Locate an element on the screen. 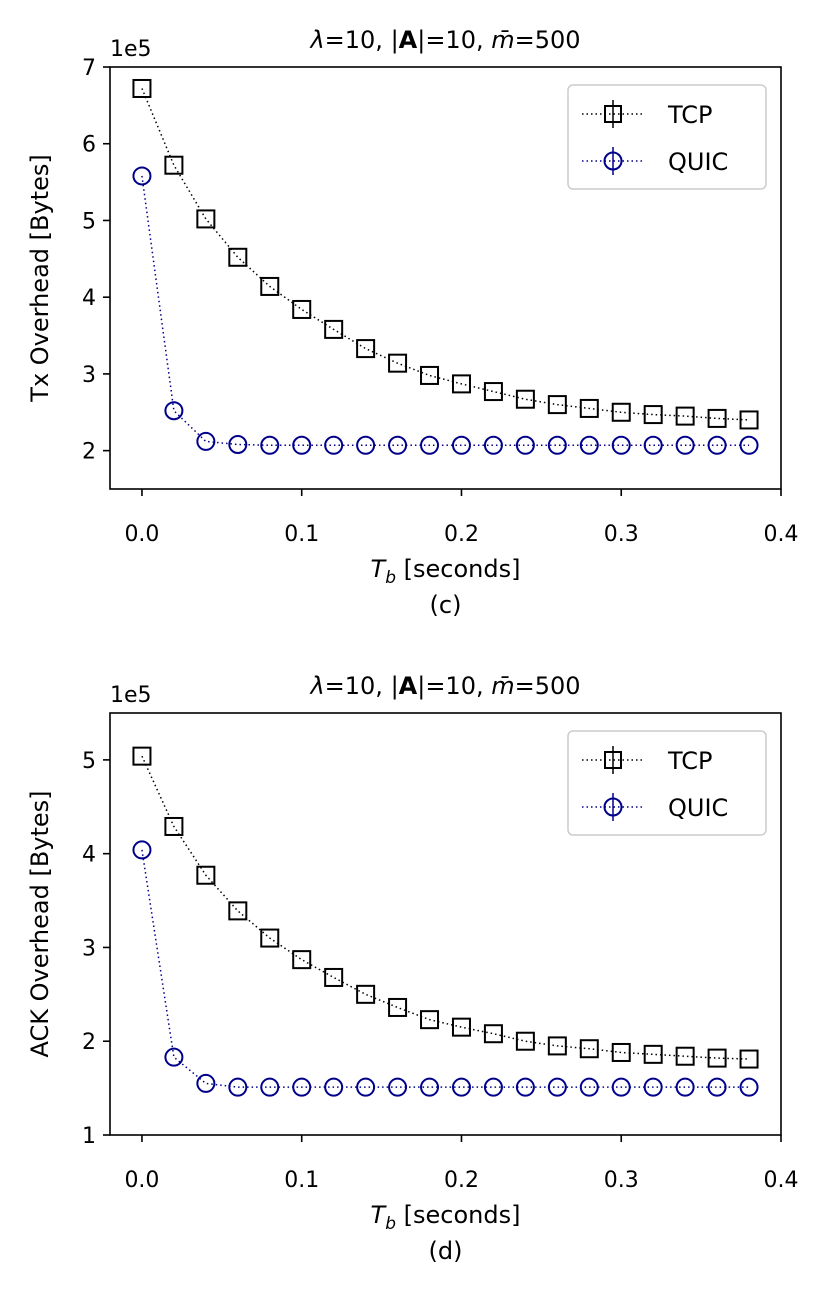  y-tick-label: 6 is located at coordinates (89, 145).